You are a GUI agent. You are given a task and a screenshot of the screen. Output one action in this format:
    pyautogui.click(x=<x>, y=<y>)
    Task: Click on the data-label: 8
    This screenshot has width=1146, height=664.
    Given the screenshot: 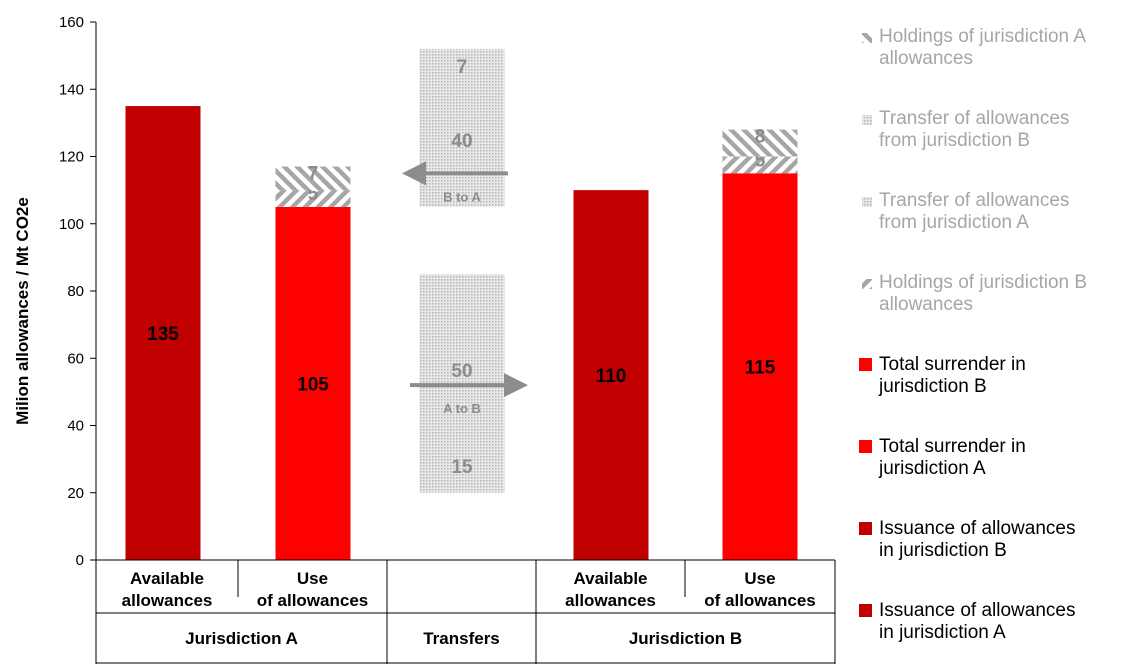 What is the action you would take?
    pyautogui.click(x=760, y=137)
    